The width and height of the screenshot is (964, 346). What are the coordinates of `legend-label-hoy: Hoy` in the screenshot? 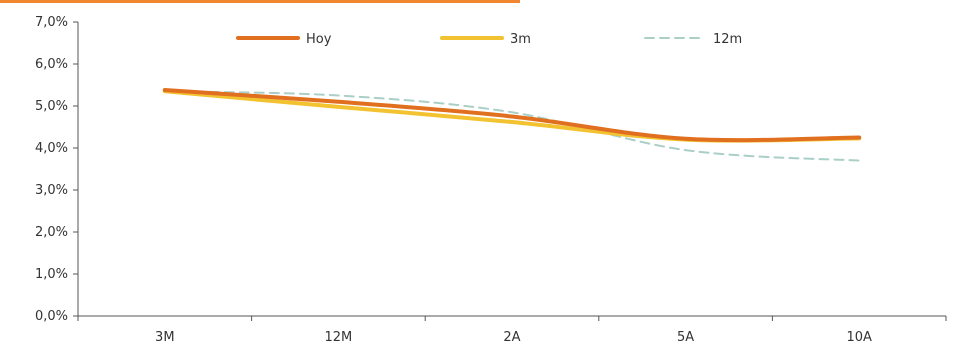 It's located at (319, 39).